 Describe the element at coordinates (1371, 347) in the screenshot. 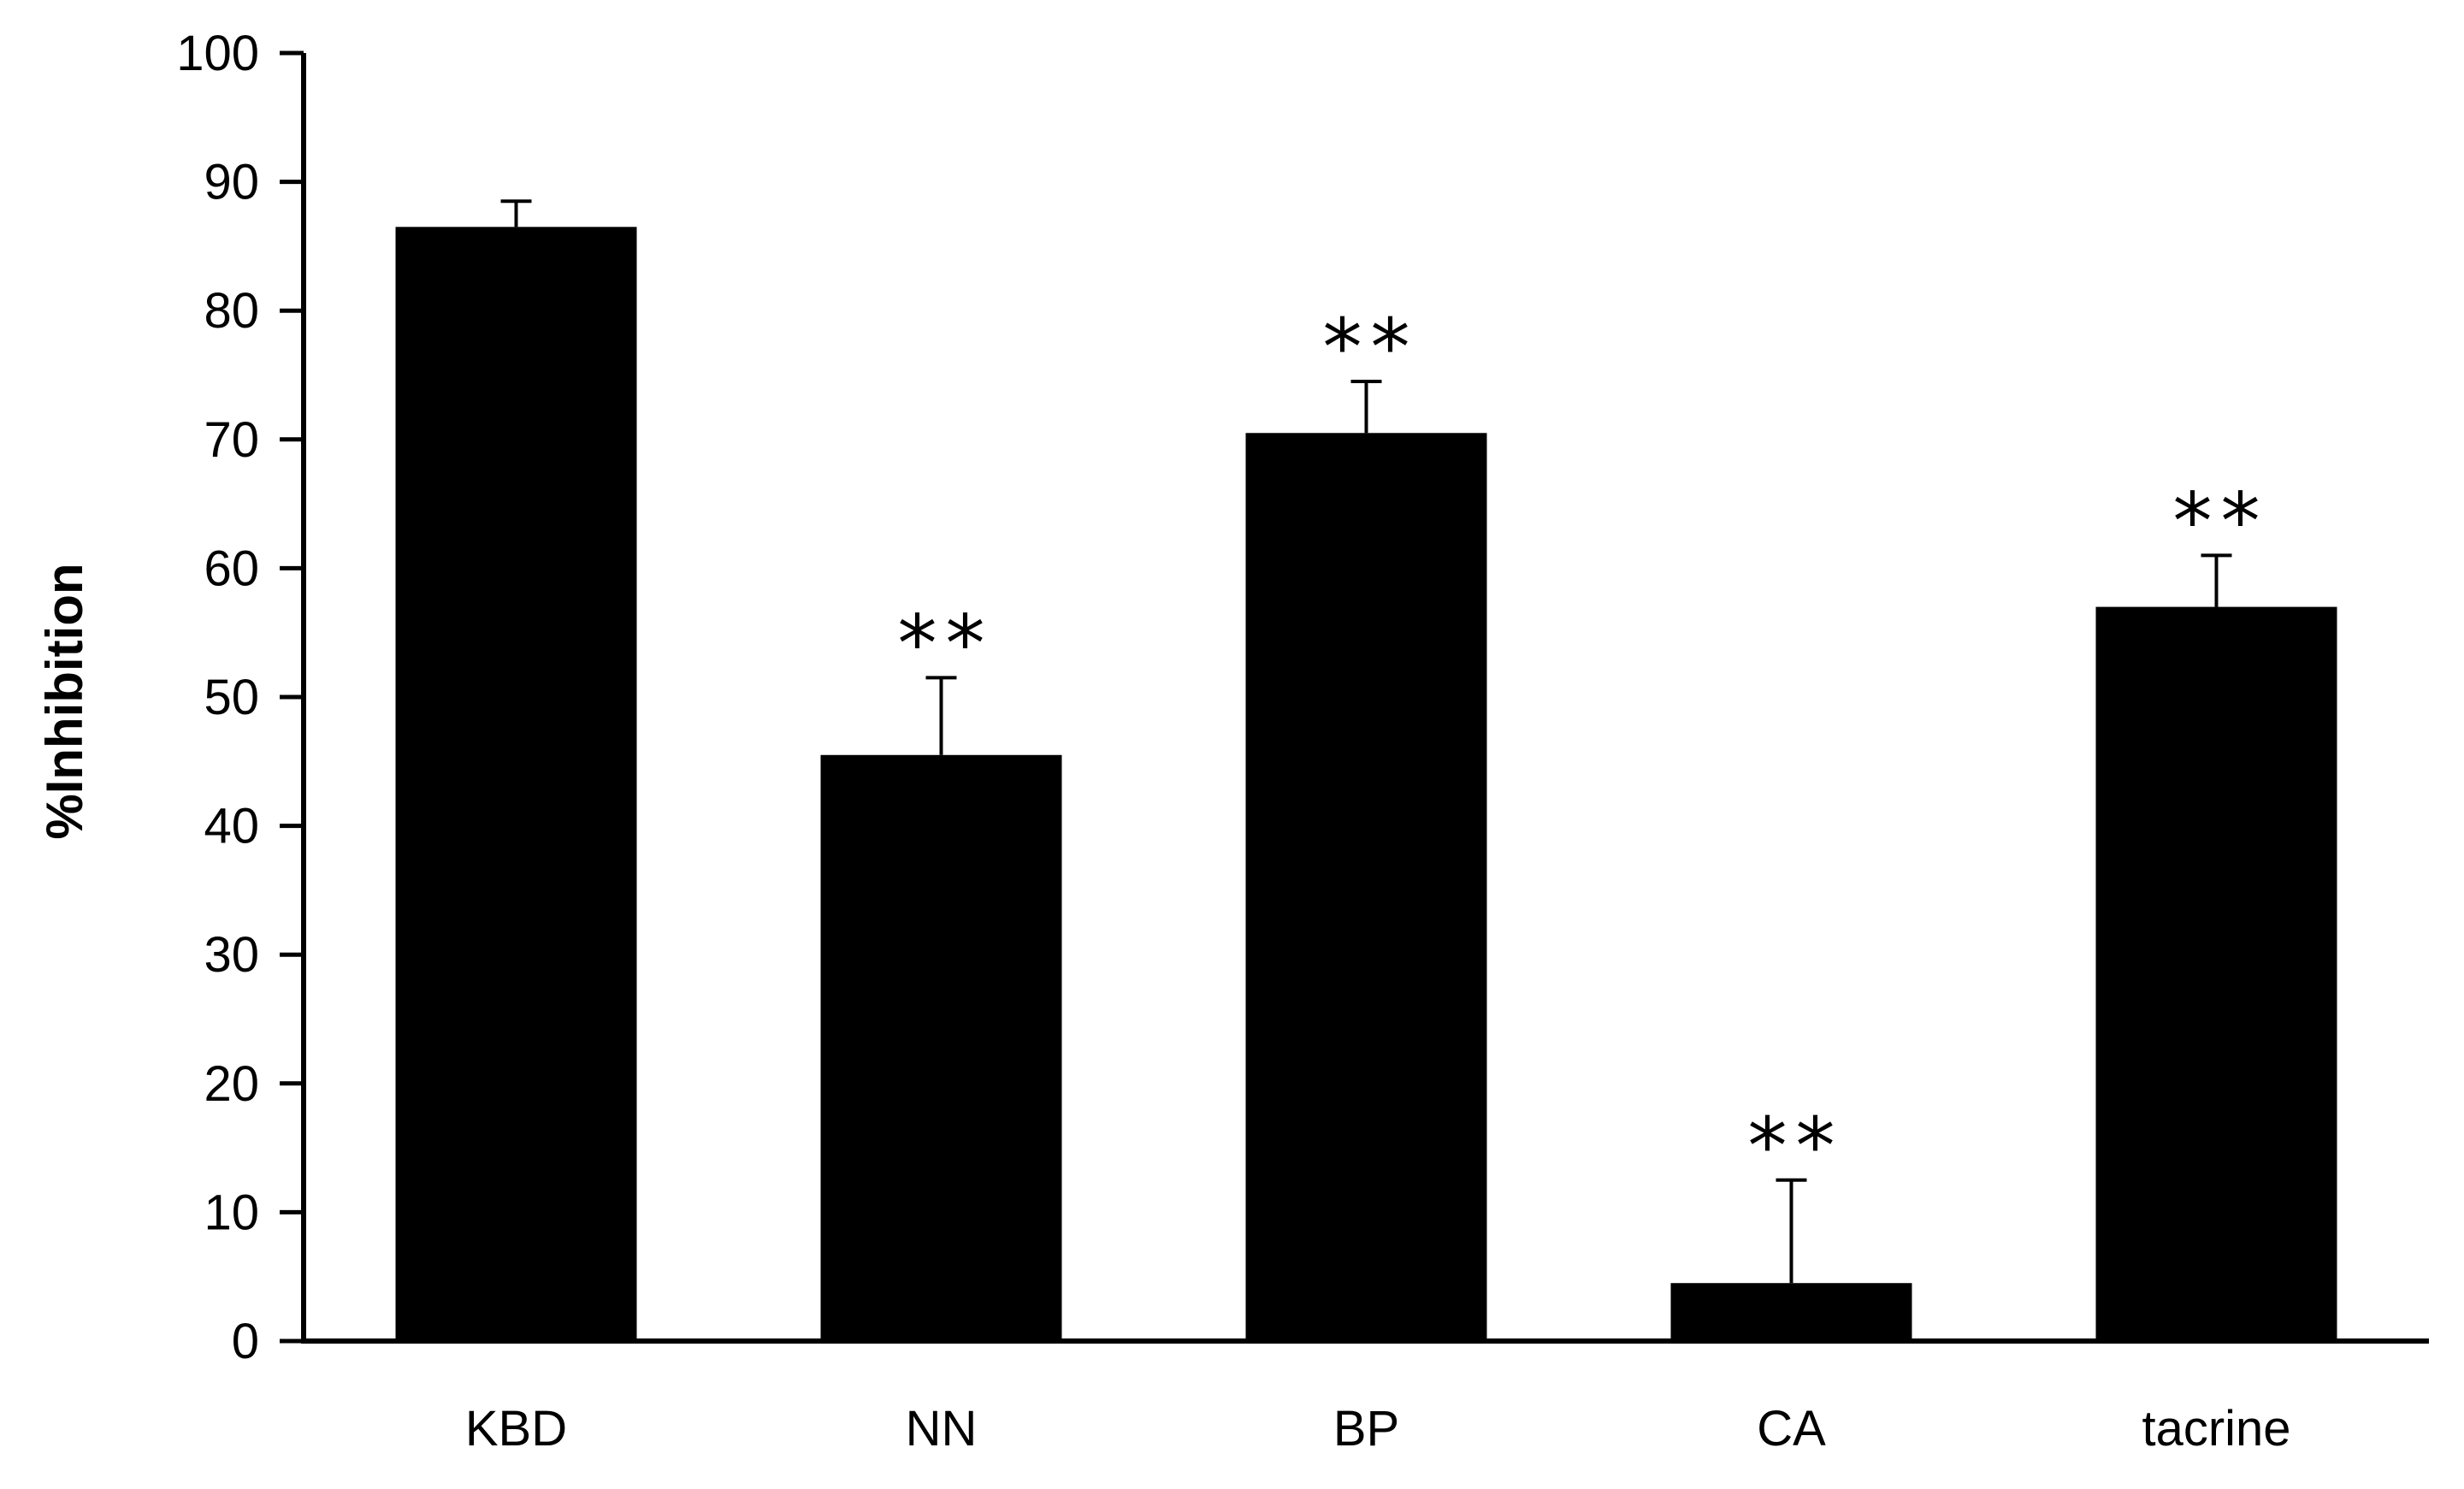

I see `significance-bp: **` at that location.